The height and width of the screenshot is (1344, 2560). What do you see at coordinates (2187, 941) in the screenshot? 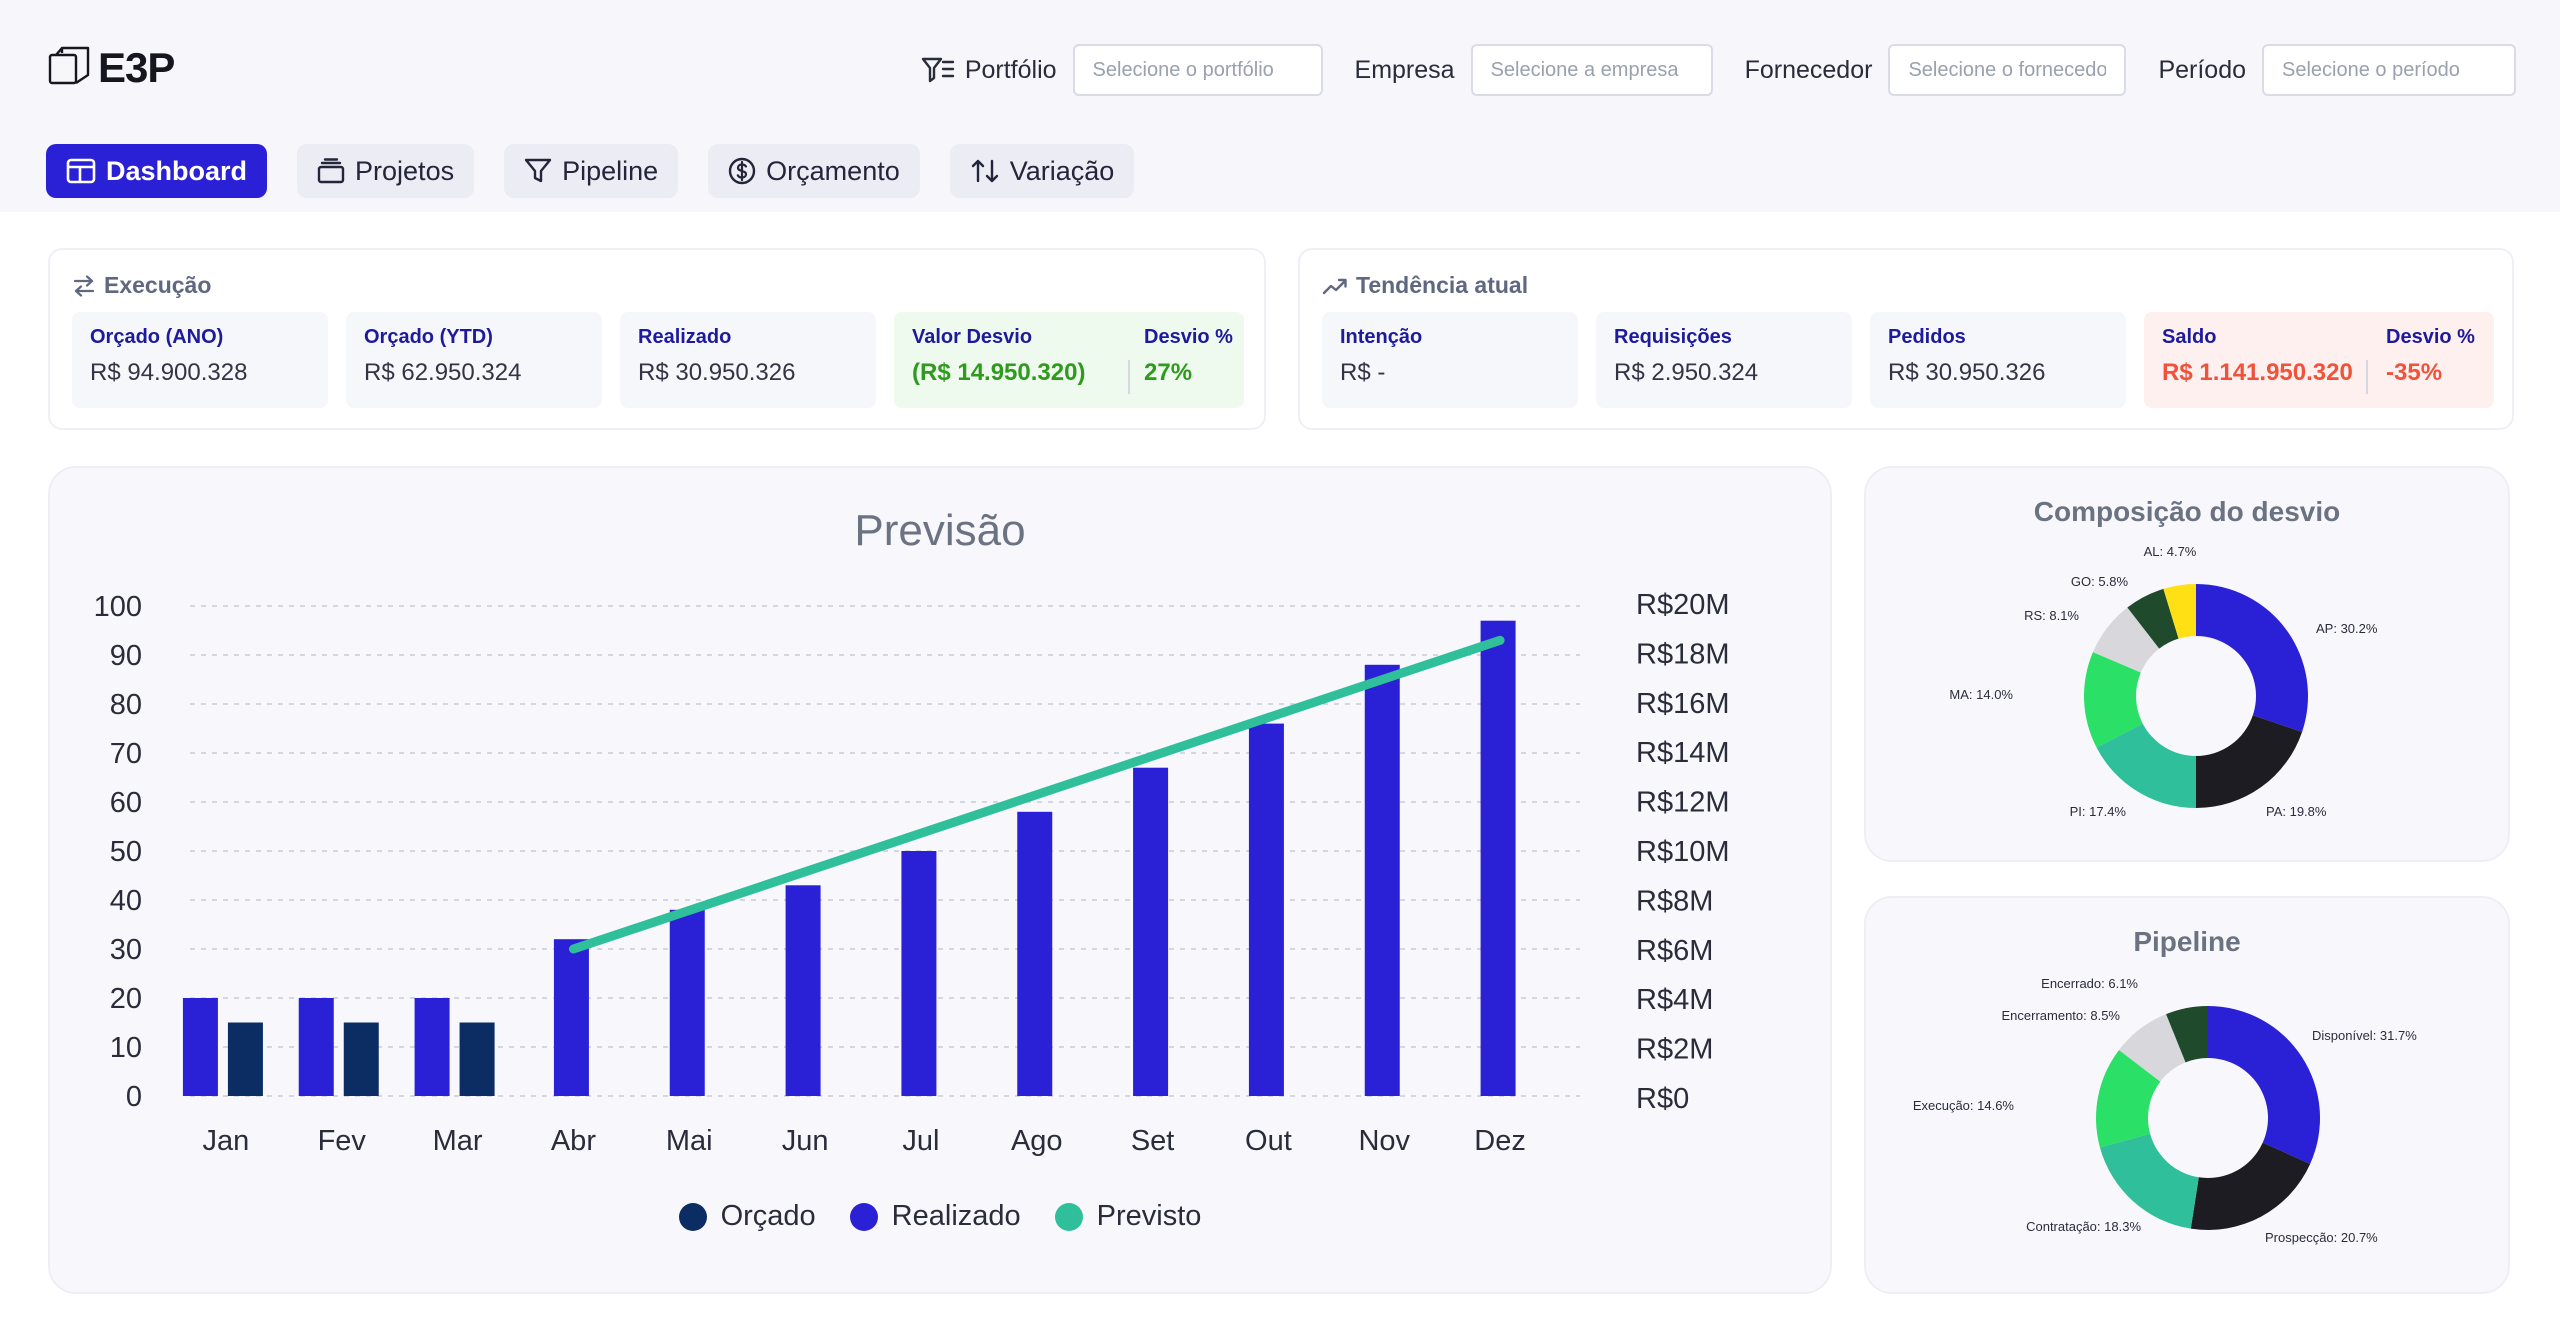
I see `pipeline-title: Pipeline` at bounding box center [2187, 941].